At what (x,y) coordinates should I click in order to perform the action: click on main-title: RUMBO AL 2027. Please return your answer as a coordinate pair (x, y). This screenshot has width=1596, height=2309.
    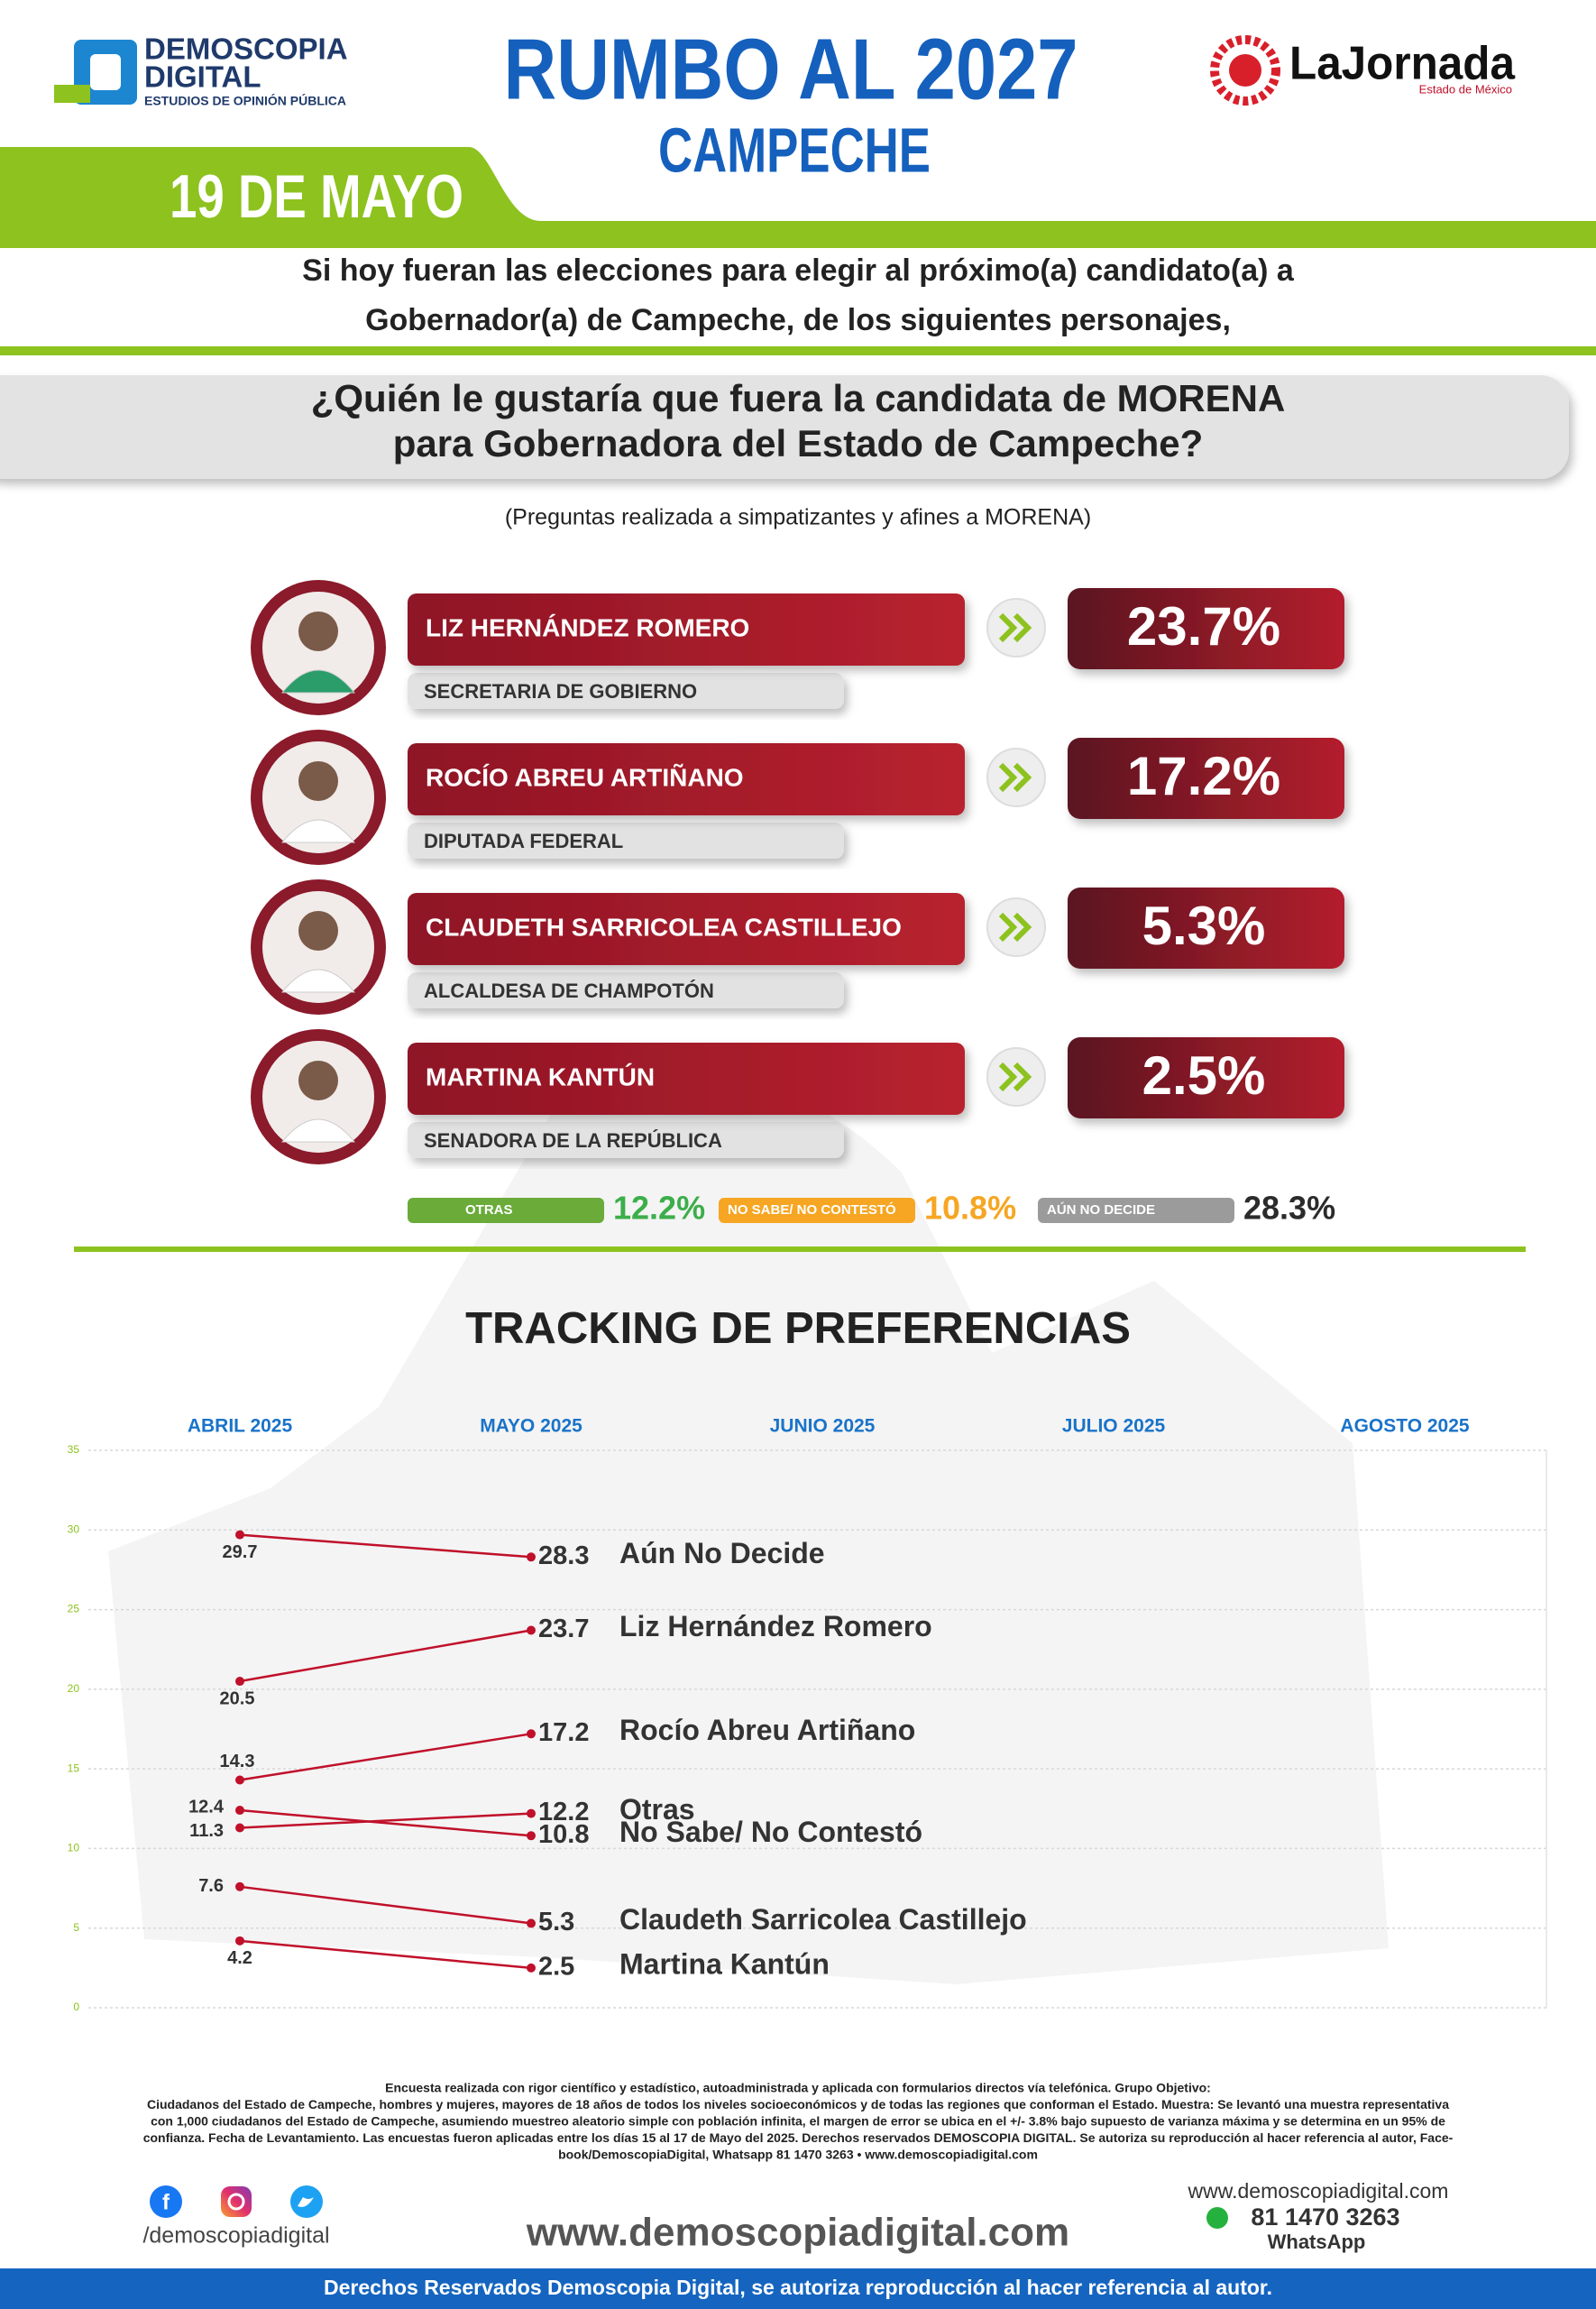
    Looking at the image, I should click on (791, 69).